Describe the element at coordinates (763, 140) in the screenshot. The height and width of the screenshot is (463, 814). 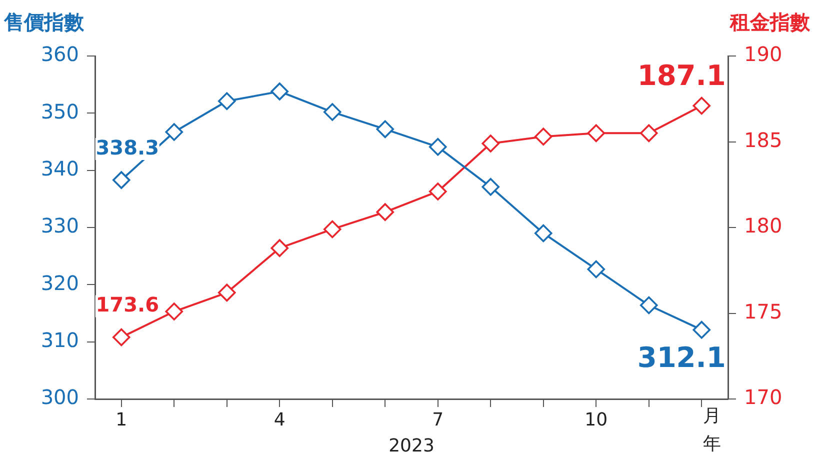
I see `y2-tick-label: 185` at that location.